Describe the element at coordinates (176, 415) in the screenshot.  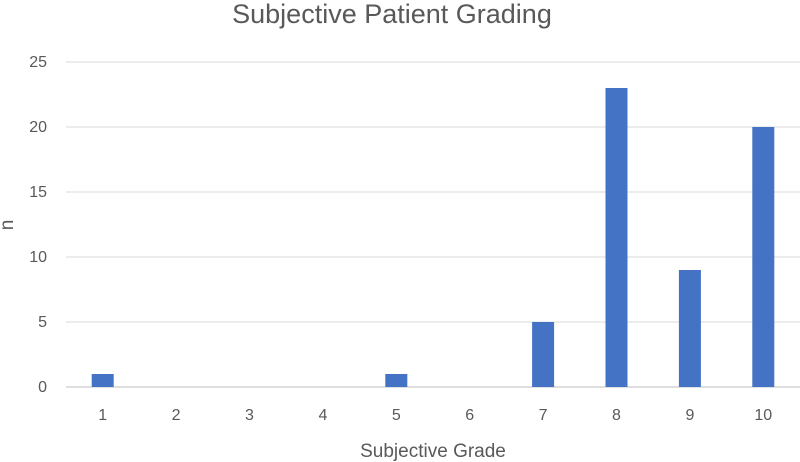
I see `x-tick-label: 2` at that location.